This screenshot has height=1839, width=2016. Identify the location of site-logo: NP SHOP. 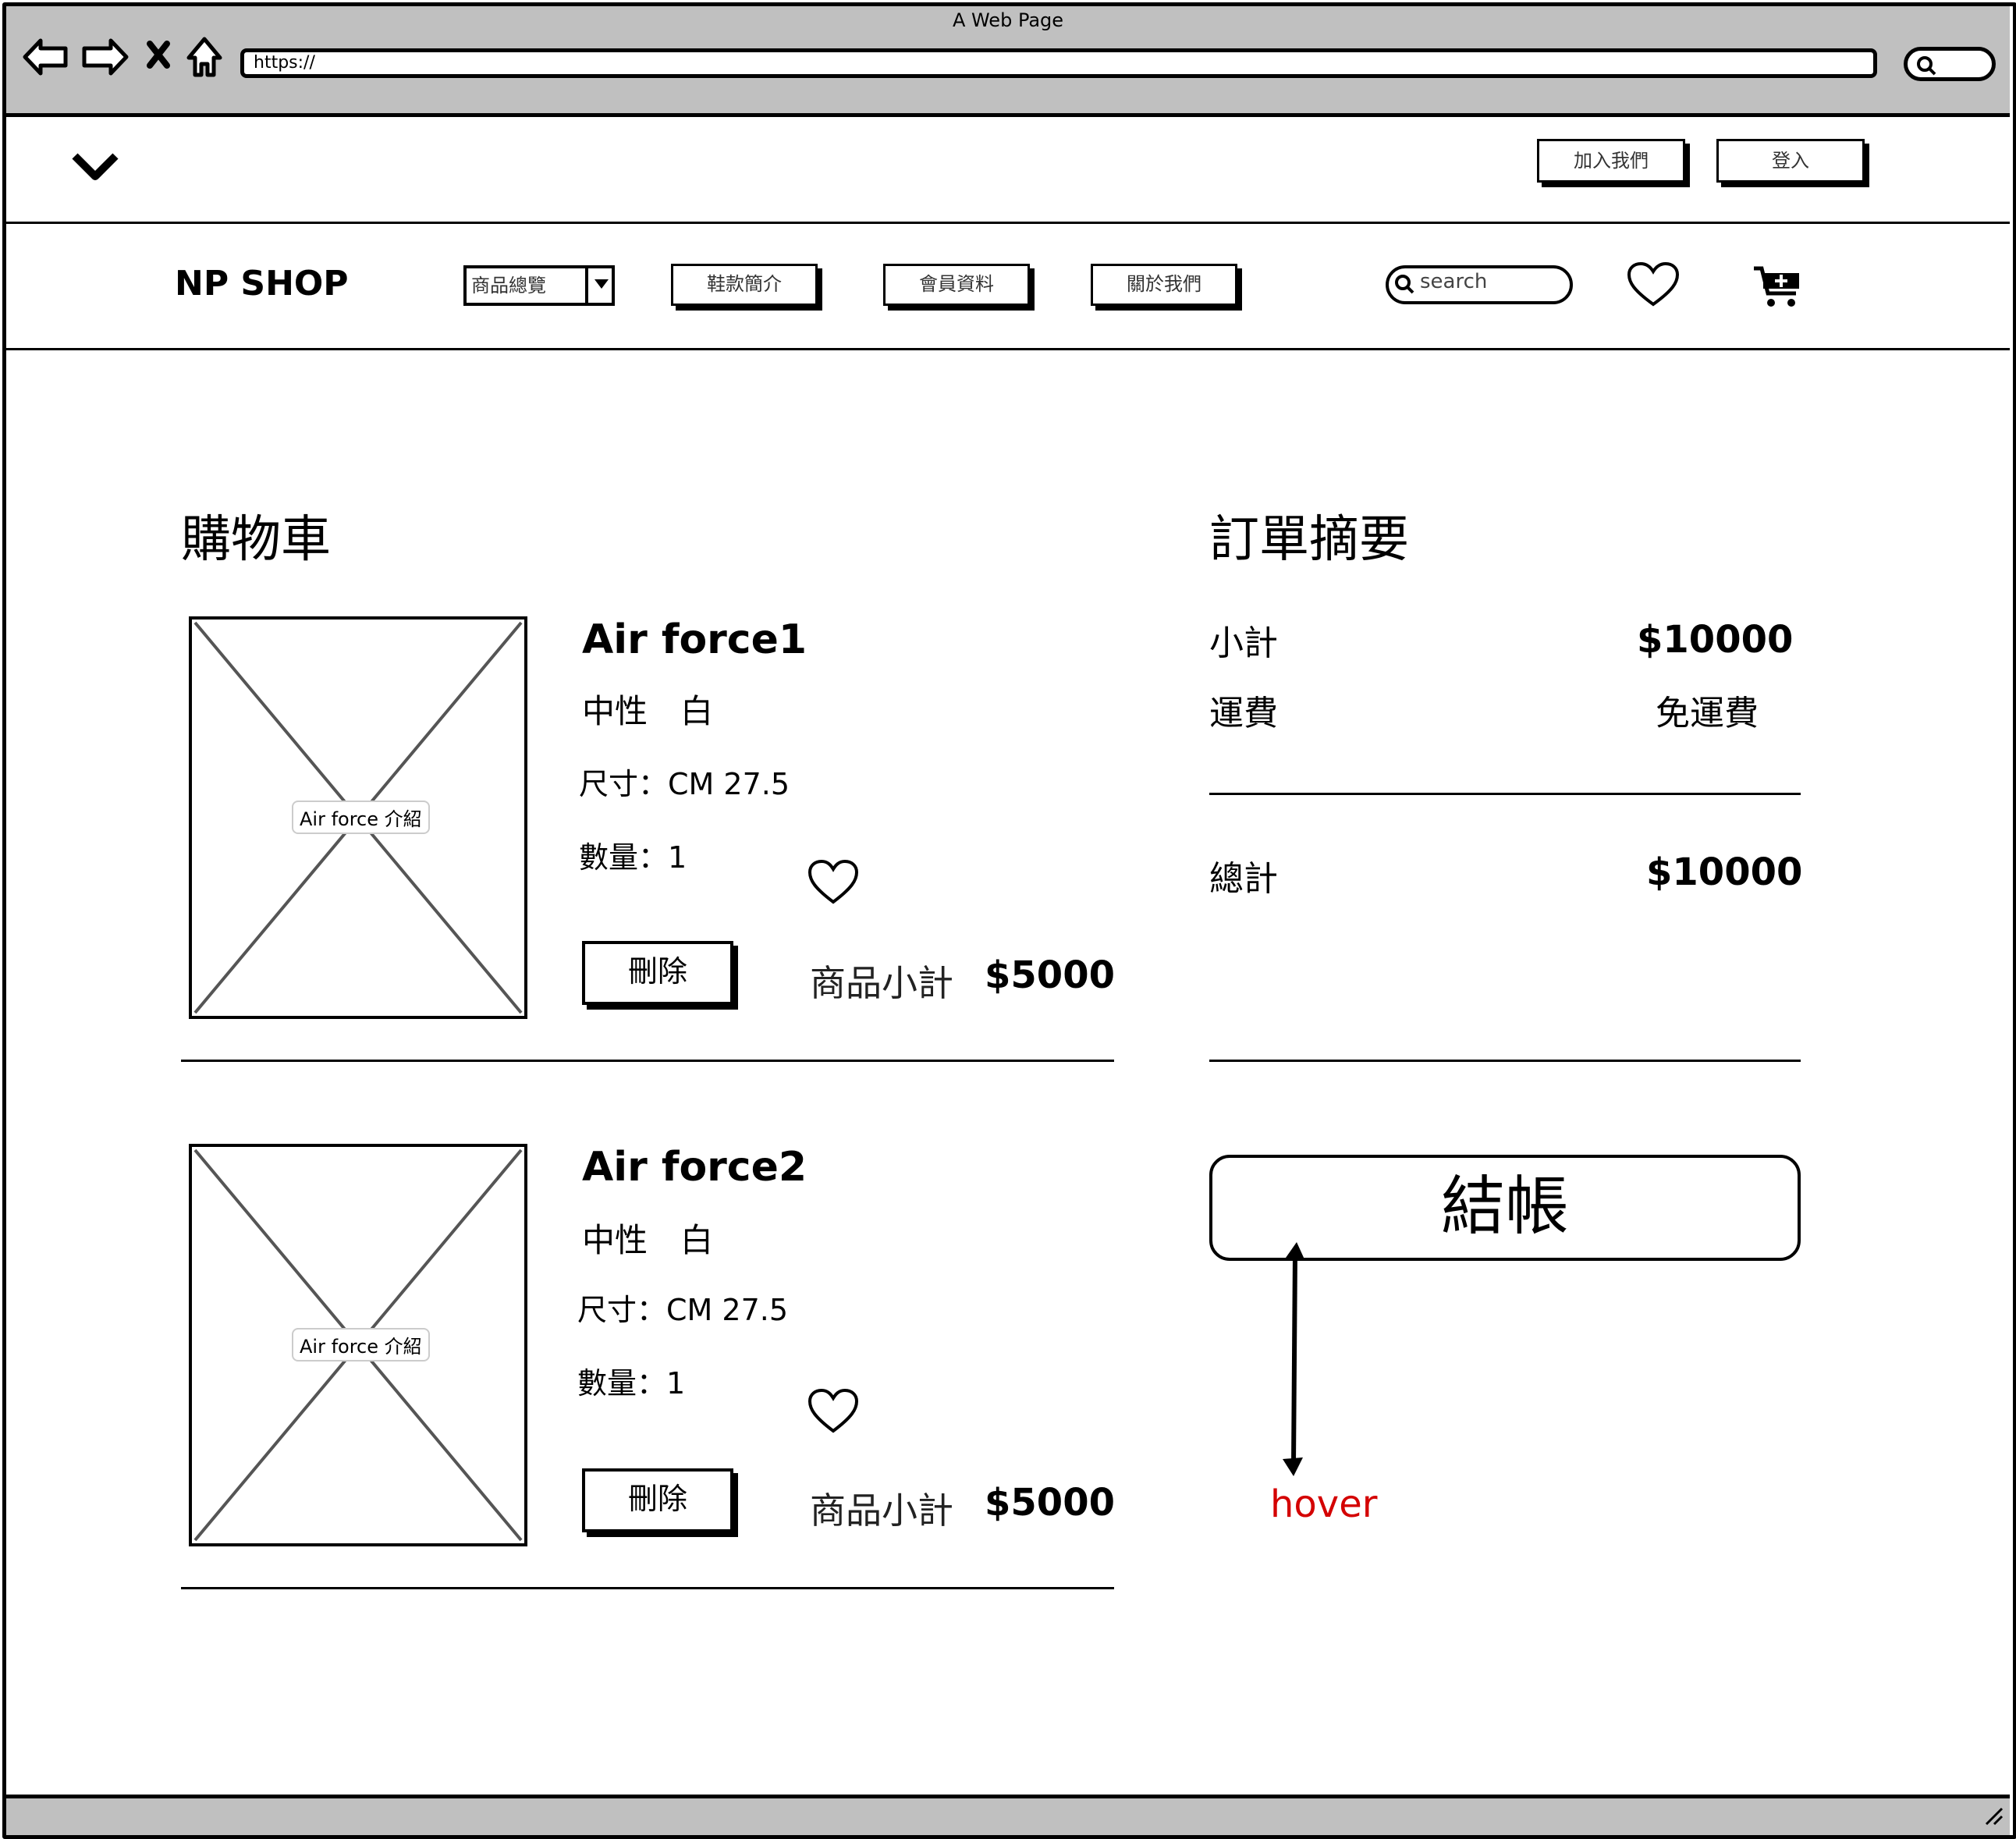
(262, 284).